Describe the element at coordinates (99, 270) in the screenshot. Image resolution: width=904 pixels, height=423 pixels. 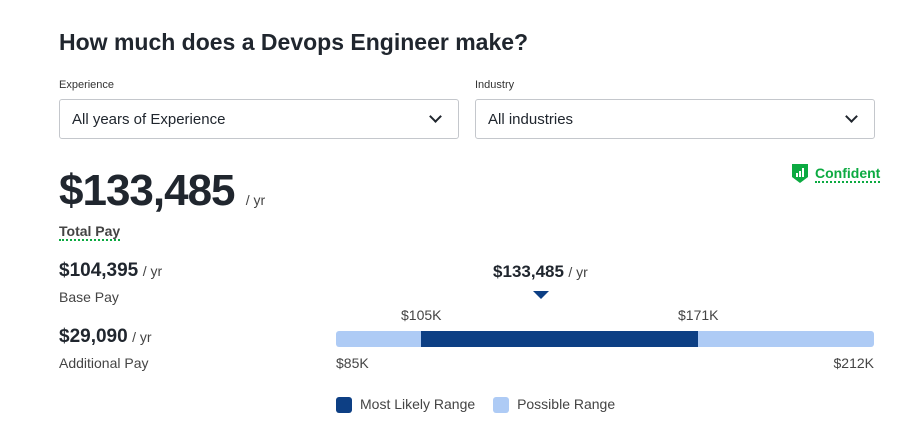
I see `base-amount: $104,395` at that location.